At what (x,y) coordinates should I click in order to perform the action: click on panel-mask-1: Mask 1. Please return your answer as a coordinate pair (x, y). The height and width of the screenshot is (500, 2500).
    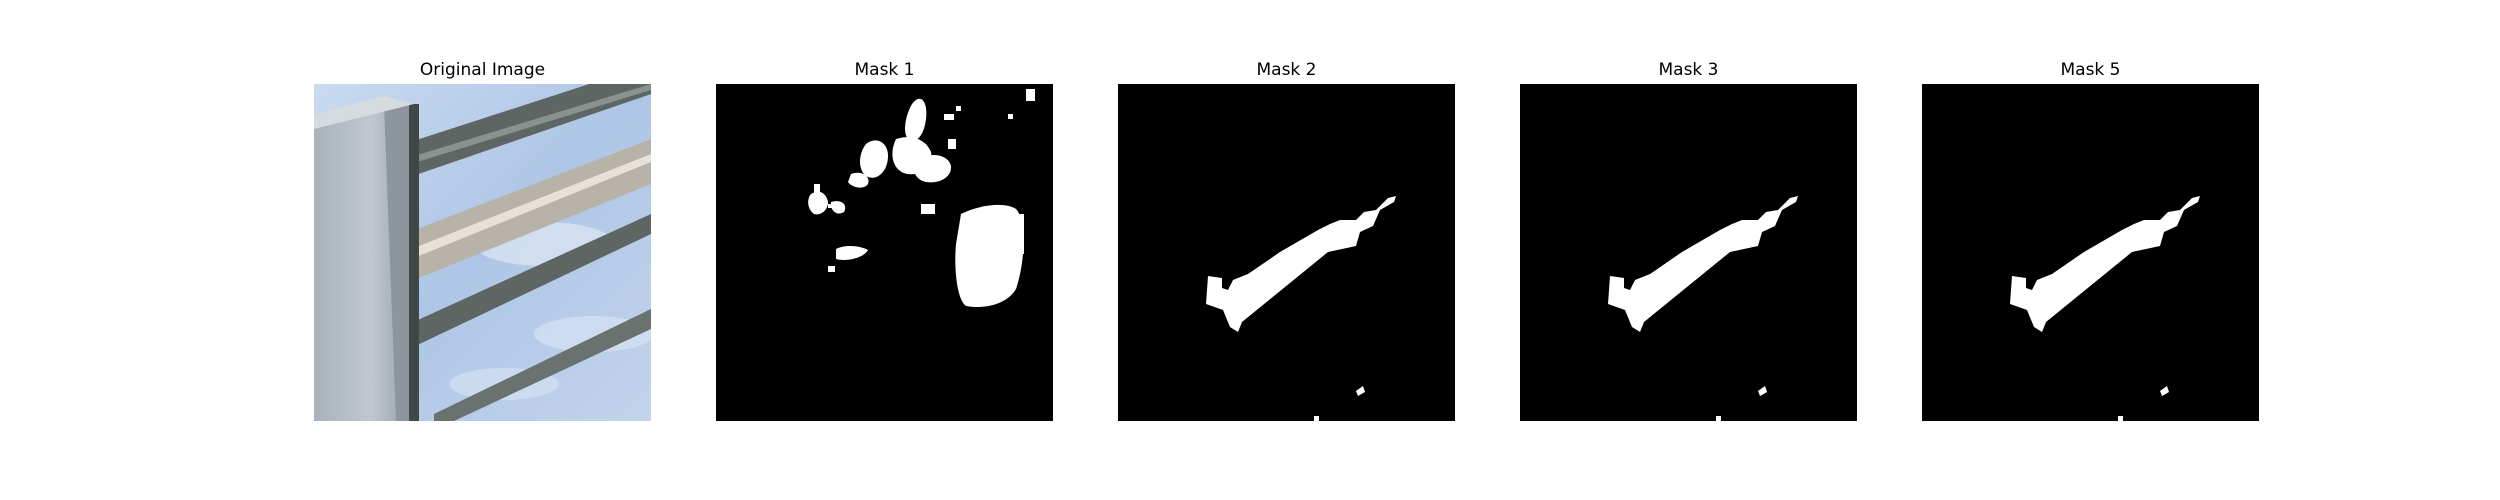
    Looking at the image, I should click on (884, 250).